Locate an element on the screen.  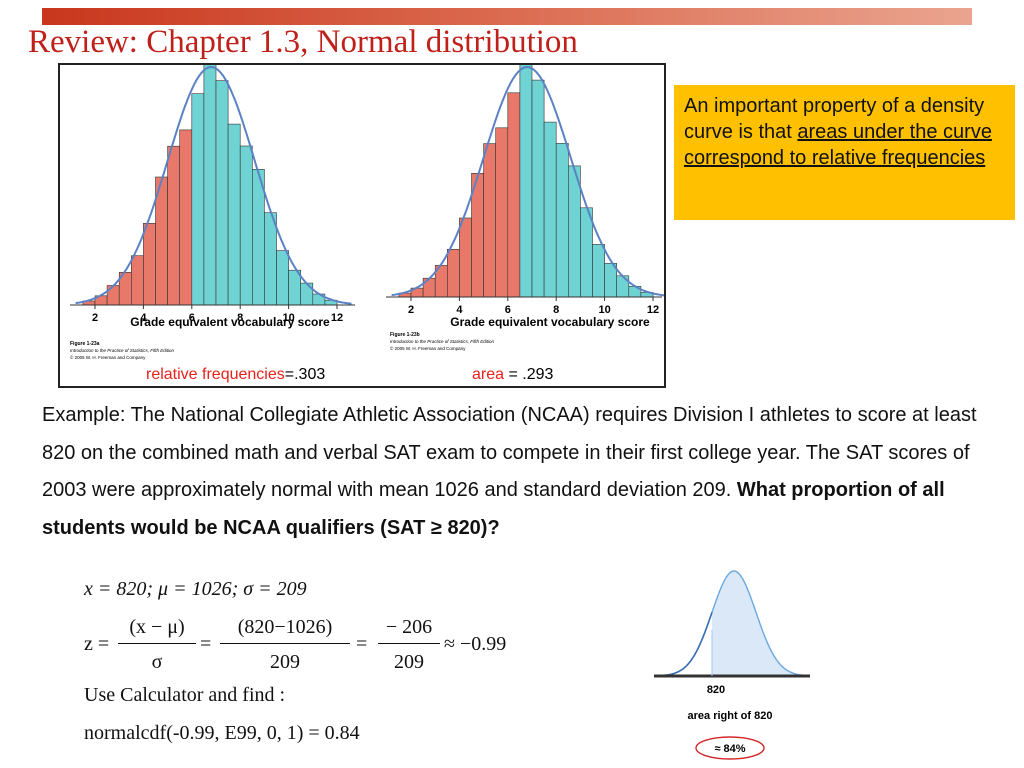
normalcdf-result: normalcdf(-0.99, E99, 0, 1) = 0.84 is located at coordinates (222, 733).